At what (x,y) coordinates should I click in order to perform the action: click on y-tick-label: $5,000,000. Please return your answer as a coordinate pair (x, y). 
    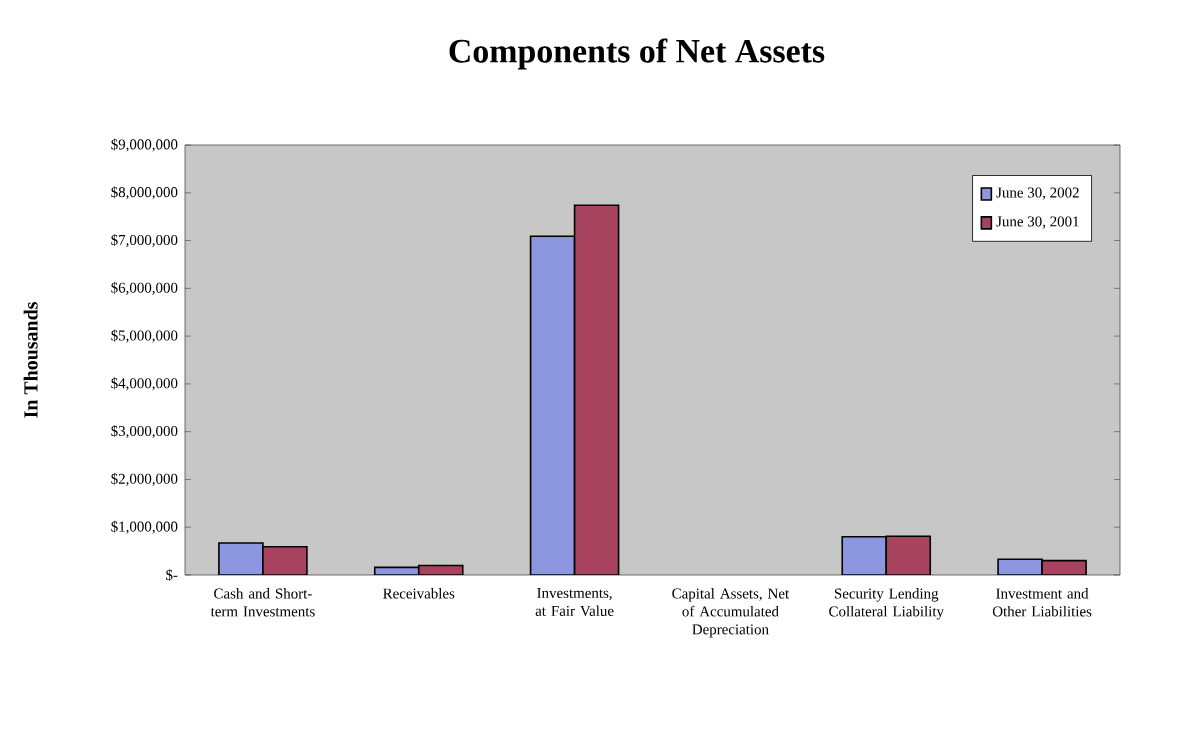
    Looking at the image, I should click on (144, 336).